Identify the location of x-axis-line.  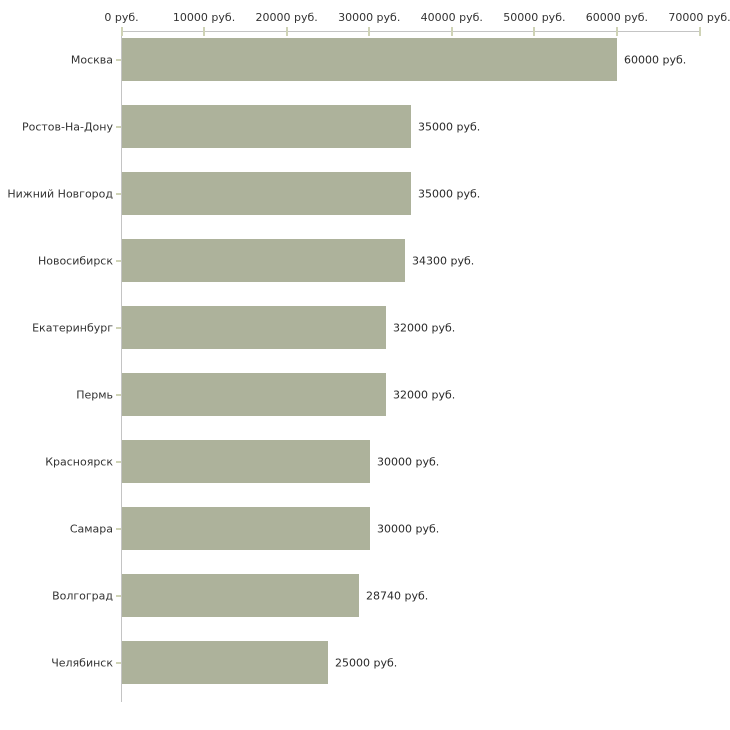
(410, 31).